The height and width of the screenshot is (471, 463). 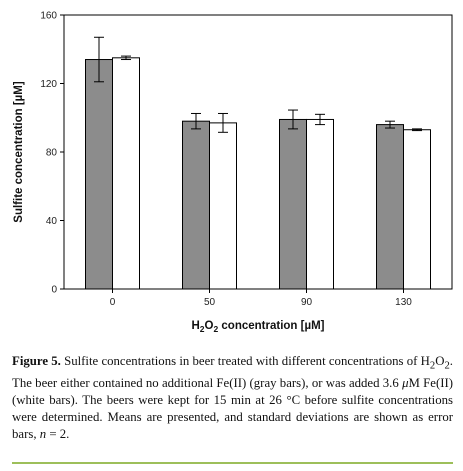 I want to click on caption-label: Figure 5., so click(x=36, y=361).